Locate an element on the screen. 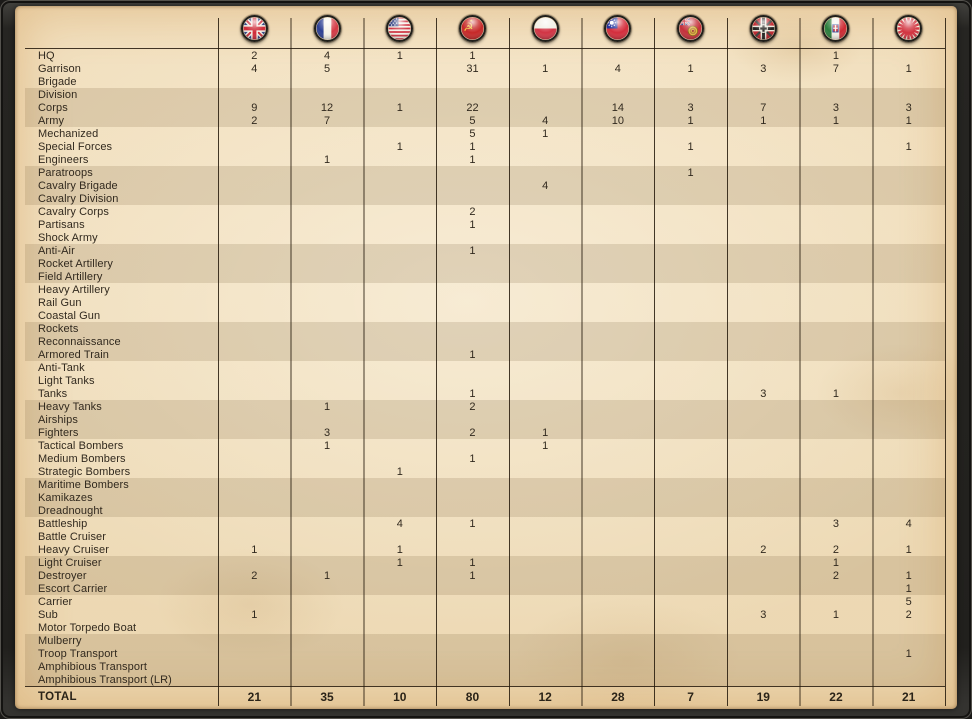 The width and height of the screenshot is (972, 719). unit-type-label: Paratroops is located at coordinates (65, 172).